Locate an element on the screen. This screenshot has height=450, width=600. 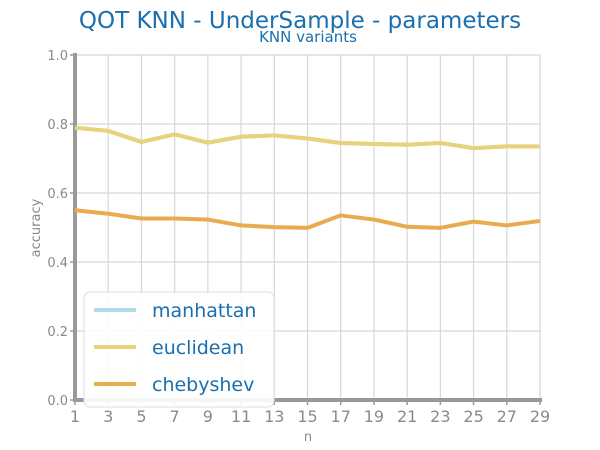
legend-label-euclidean: euclidean is located at coordinates (198, 348).